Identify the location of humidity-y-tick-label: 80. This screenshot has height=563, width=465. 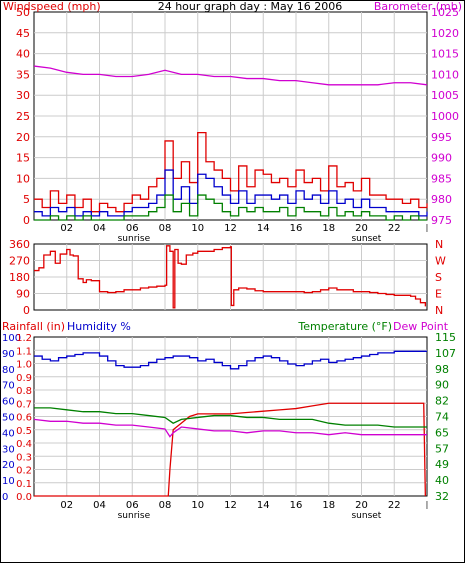
(8, 370).